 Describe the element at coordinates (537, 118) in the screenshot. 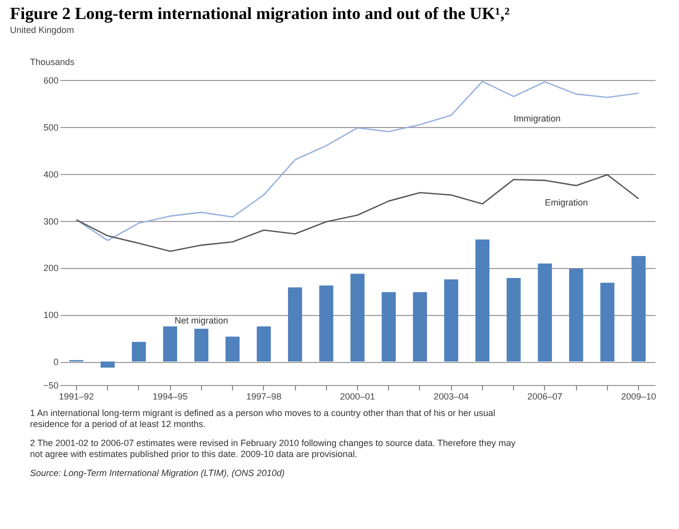

I see `series-label: Immigration` at that location.